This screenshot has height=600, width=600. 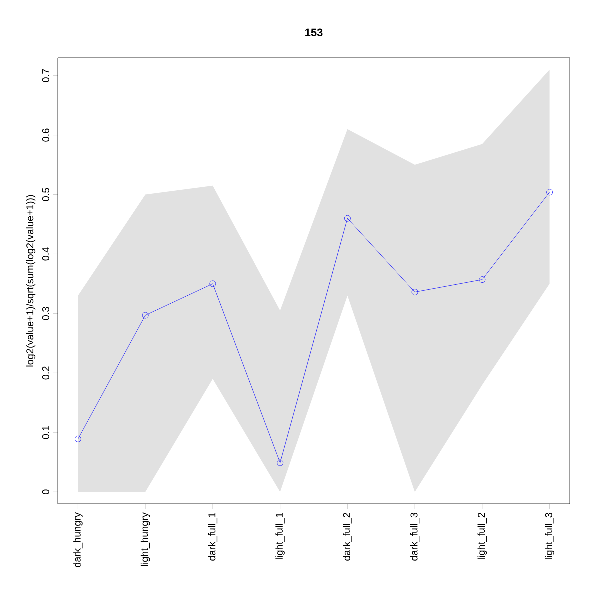 I want to click on y-tick-label: 0.7, so click(x=46, y=75).